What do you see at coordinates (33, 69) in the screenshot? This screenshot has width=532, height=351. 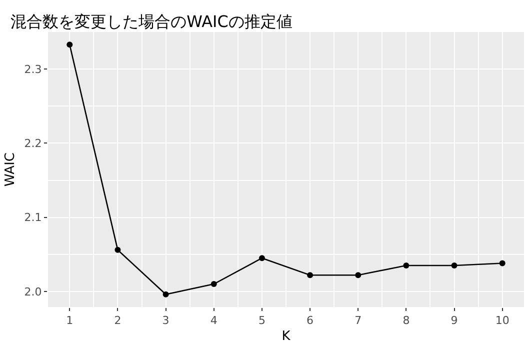 I see `y-tick-label: 2.3` at bounding box center [33, 69].